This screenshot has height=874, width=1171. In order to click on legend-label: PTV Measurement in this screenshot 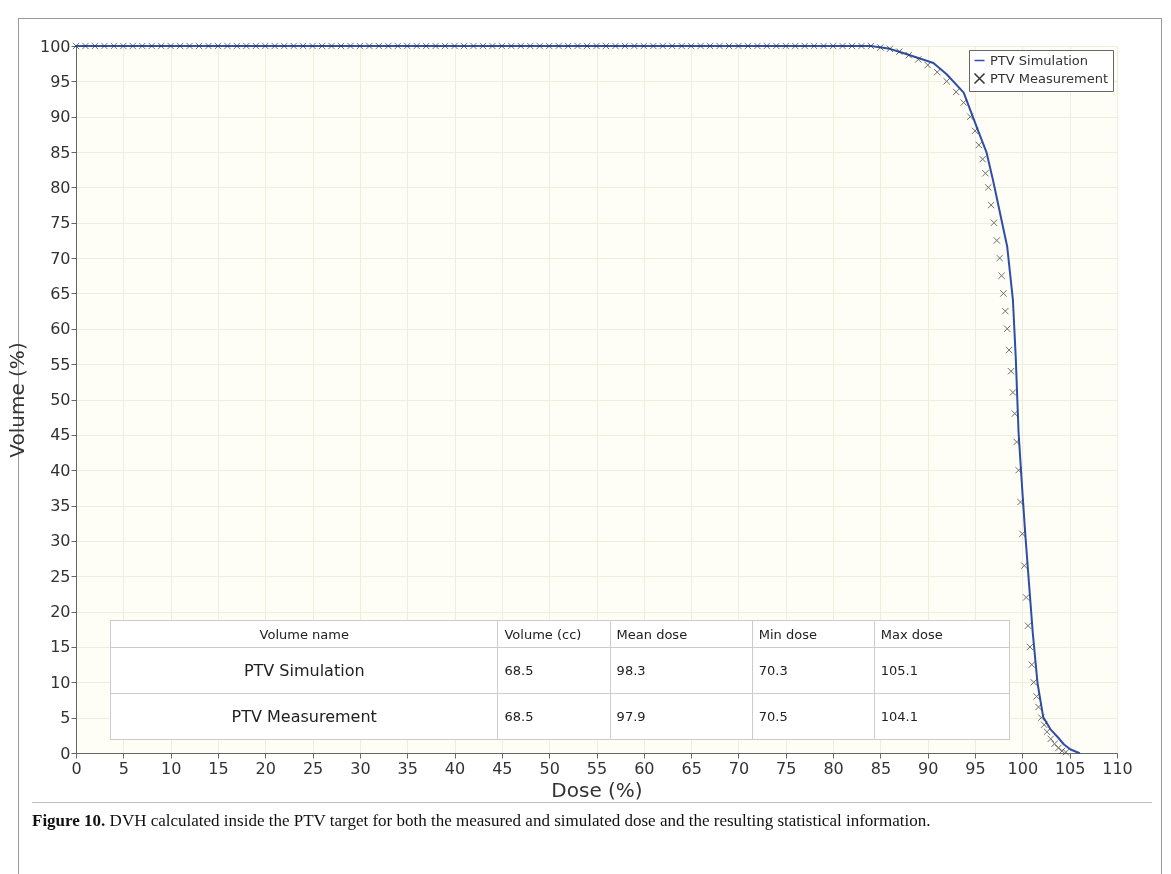, I will do `click(1049, 78)`.